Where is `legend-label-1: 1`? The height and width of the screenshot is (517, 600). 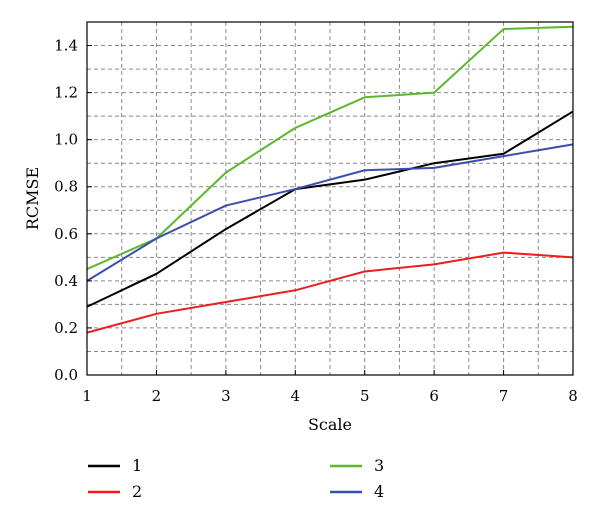 legend-label-1: 1 is located at coordinates (137, 465).